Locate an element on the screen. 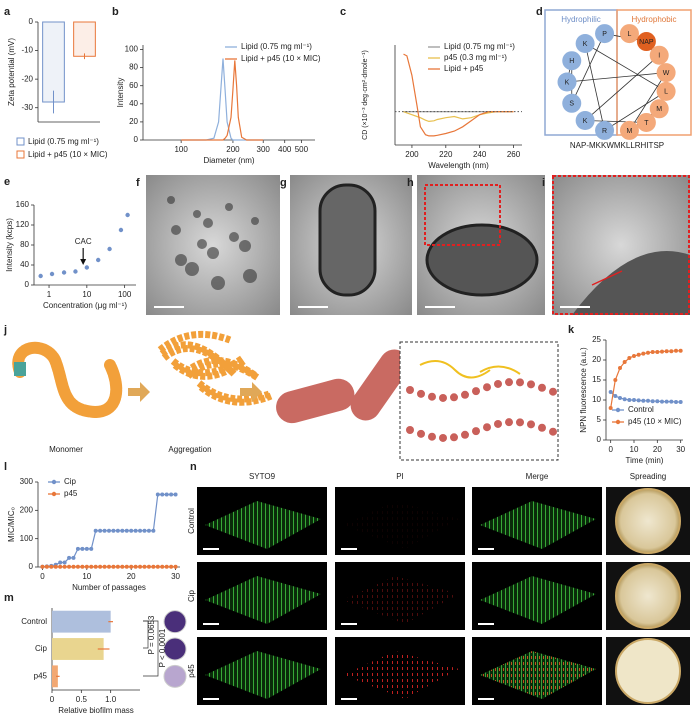 Image resolution: width=693 pixels, height=724 pixels. x-tick-label: 20 is located at coordinates (657, 449).